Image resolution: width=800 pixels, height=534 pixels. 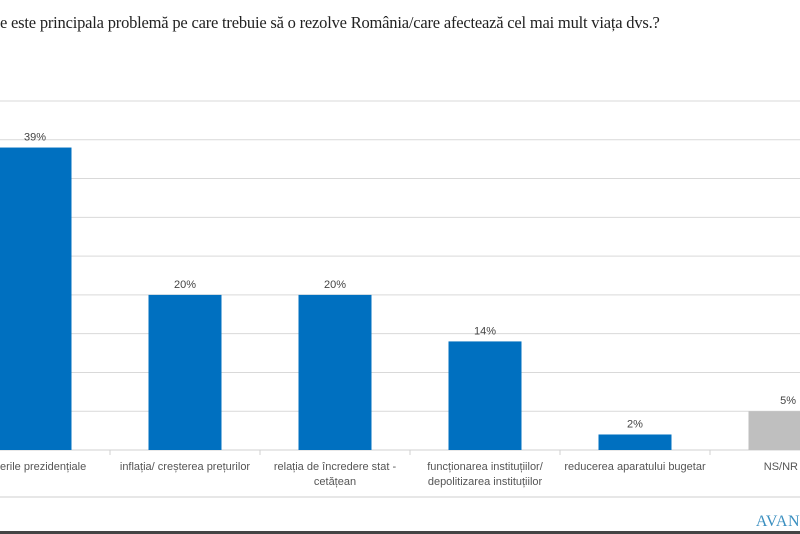 I want to click on category-label: cetățean, so click(x=335, y=482).